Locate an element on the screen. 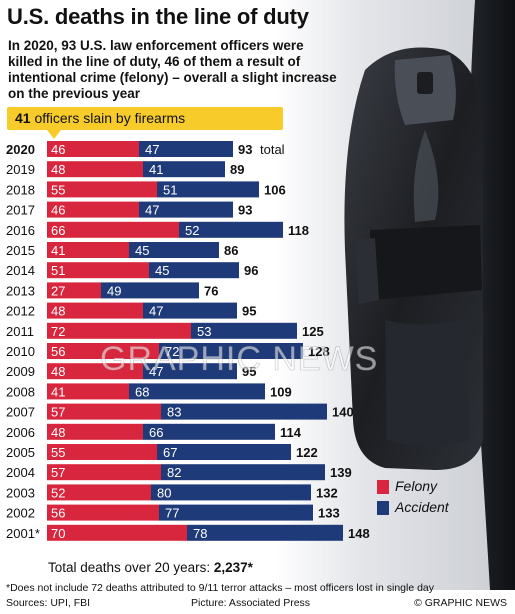 The width and height of the screenshot is (515, 614). total-deaths-line: Total deaths over 20 years: 2,237* is located at coordinates (150, 567).